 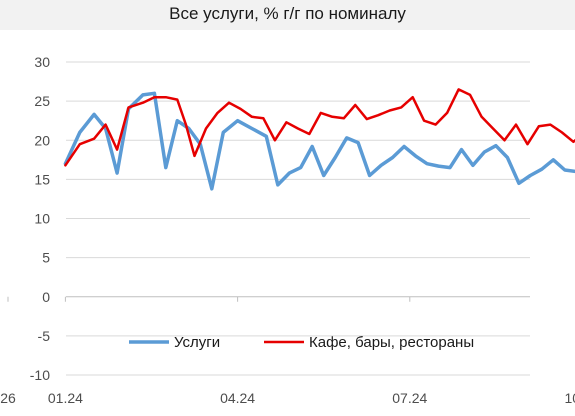 What do you see at coordinates (197, 342) in the screenshot?
I see `legend-label: Услуги` at bounding box center [197, 342].